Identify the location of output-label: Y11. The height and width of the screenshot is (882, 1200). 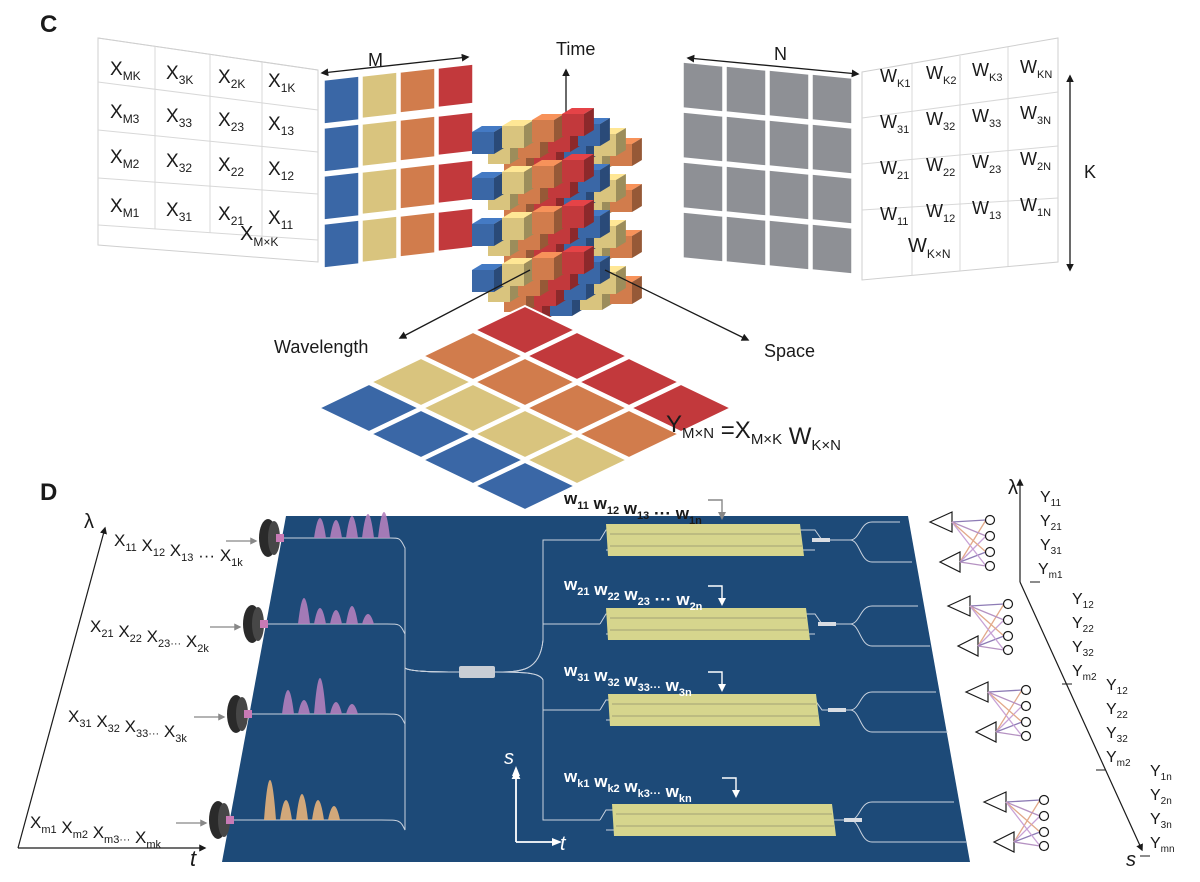
(1050, 499).